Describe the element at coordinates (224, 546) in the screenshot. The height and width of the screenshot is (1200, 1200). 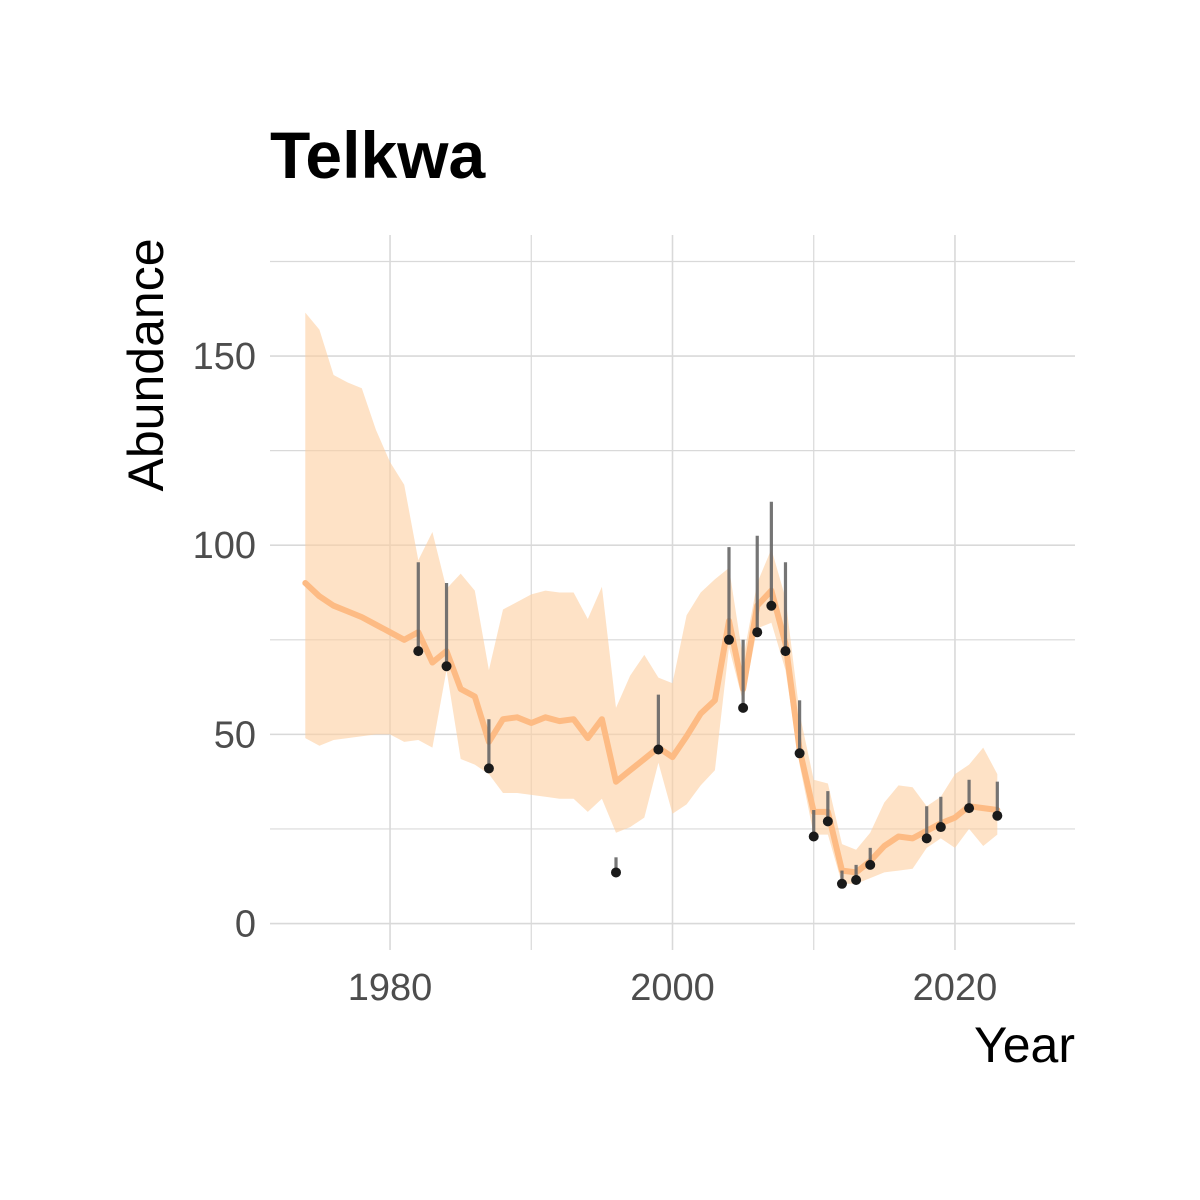
I see `y-tick-label: 100` at that location.